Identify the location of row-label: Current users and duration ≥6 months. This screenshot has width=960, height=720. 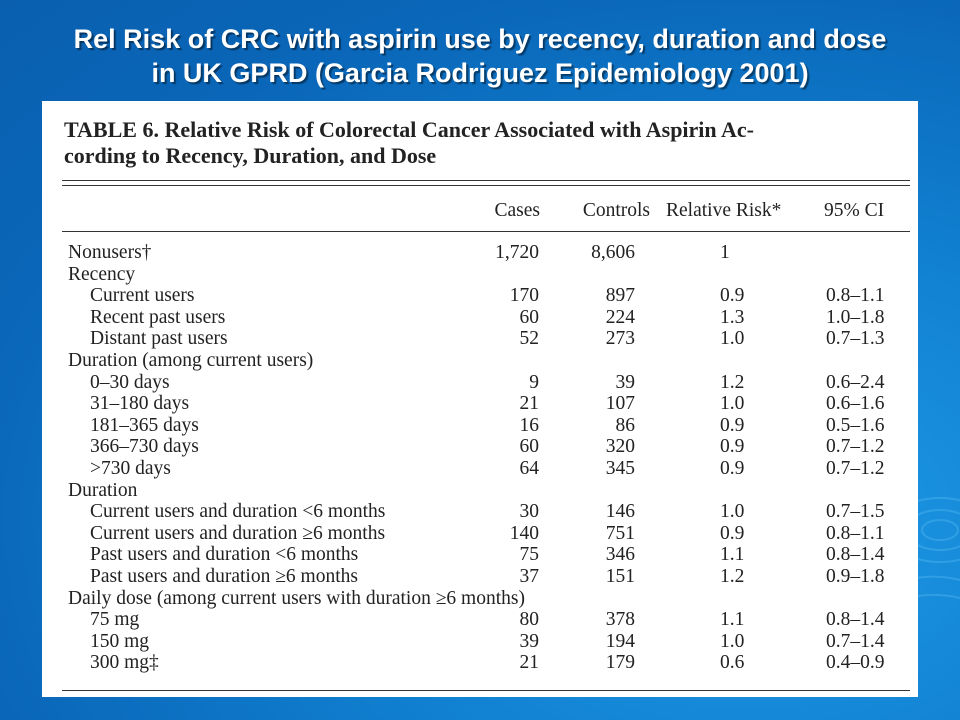
(238, 533).